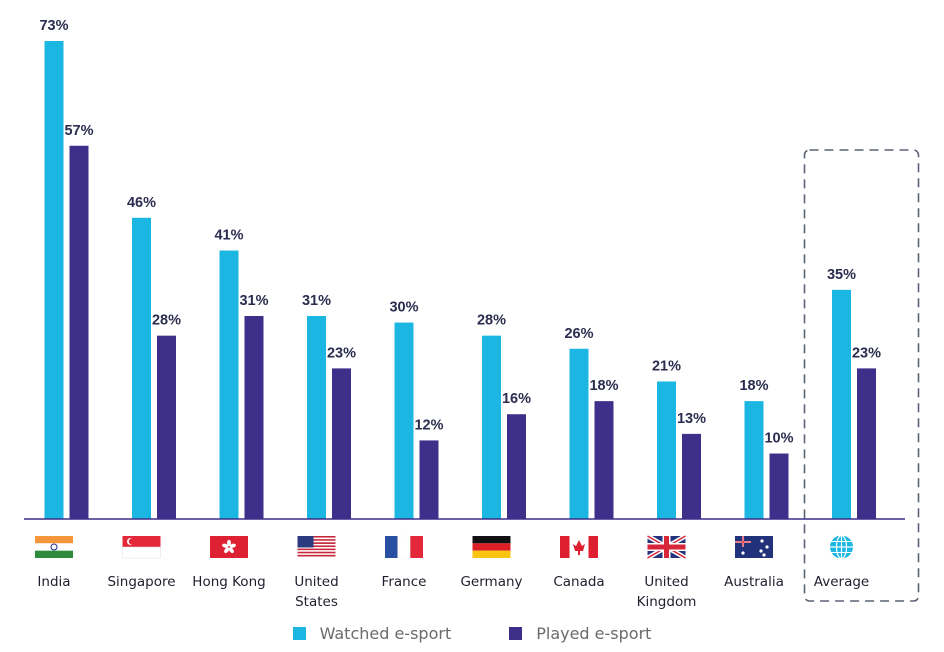  I want to click on us-flag-icon, so click(316, 547).